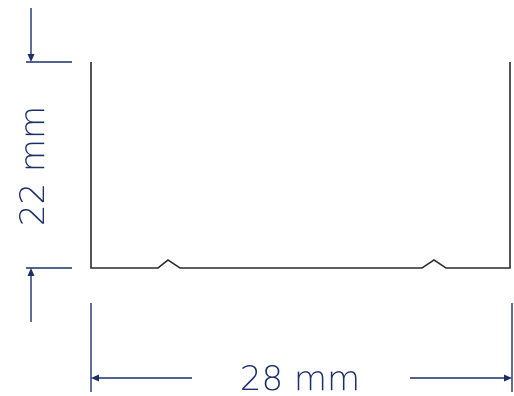 The height and width of the screenshot is (396, 514). What do you see at coordinates (95, 378) in the screenshot?
I see `width-left-arrowhead` at bounding box center [95, 378].